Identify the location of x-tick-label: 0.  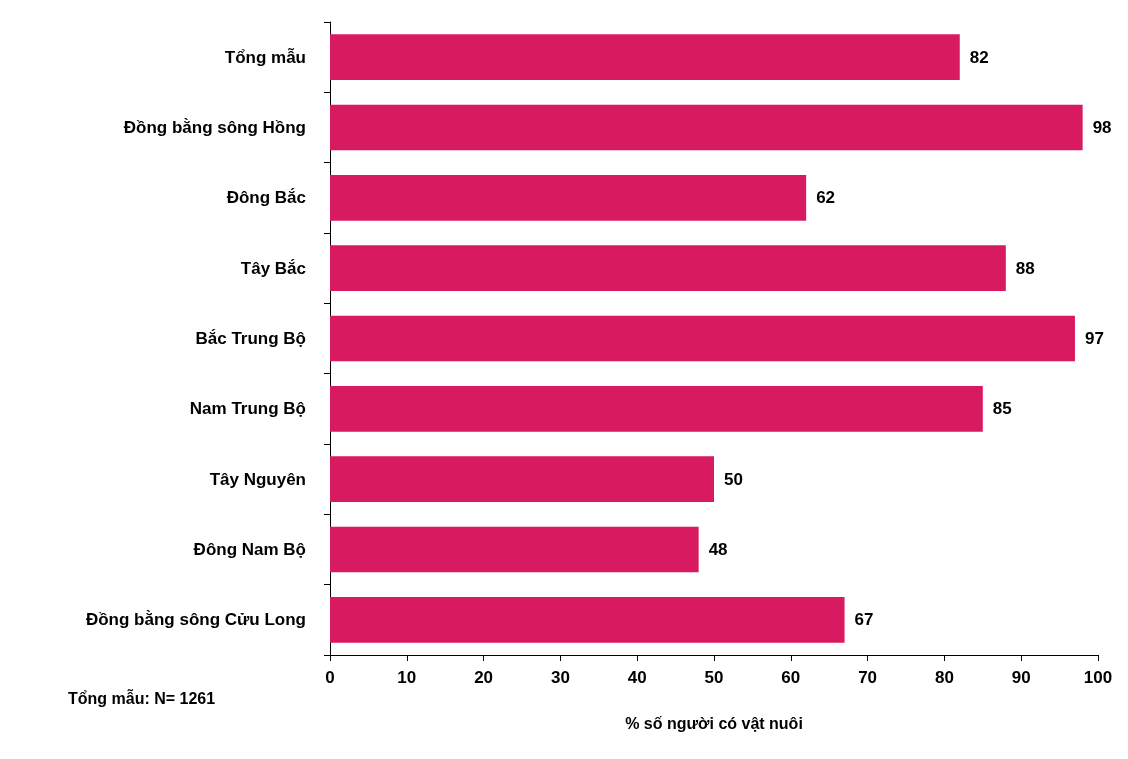
(330, 677).